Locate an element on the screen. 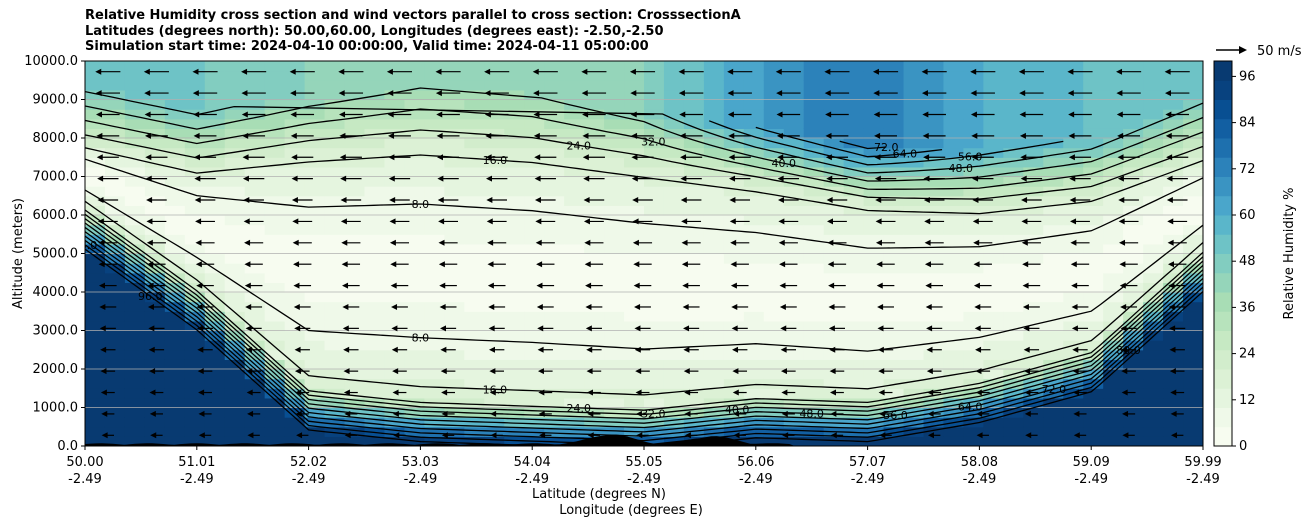 Image resolution: width=1304 pixels, height=526 pixels. y-tick-label: 9000.0 is located at coordinates (56, 100).